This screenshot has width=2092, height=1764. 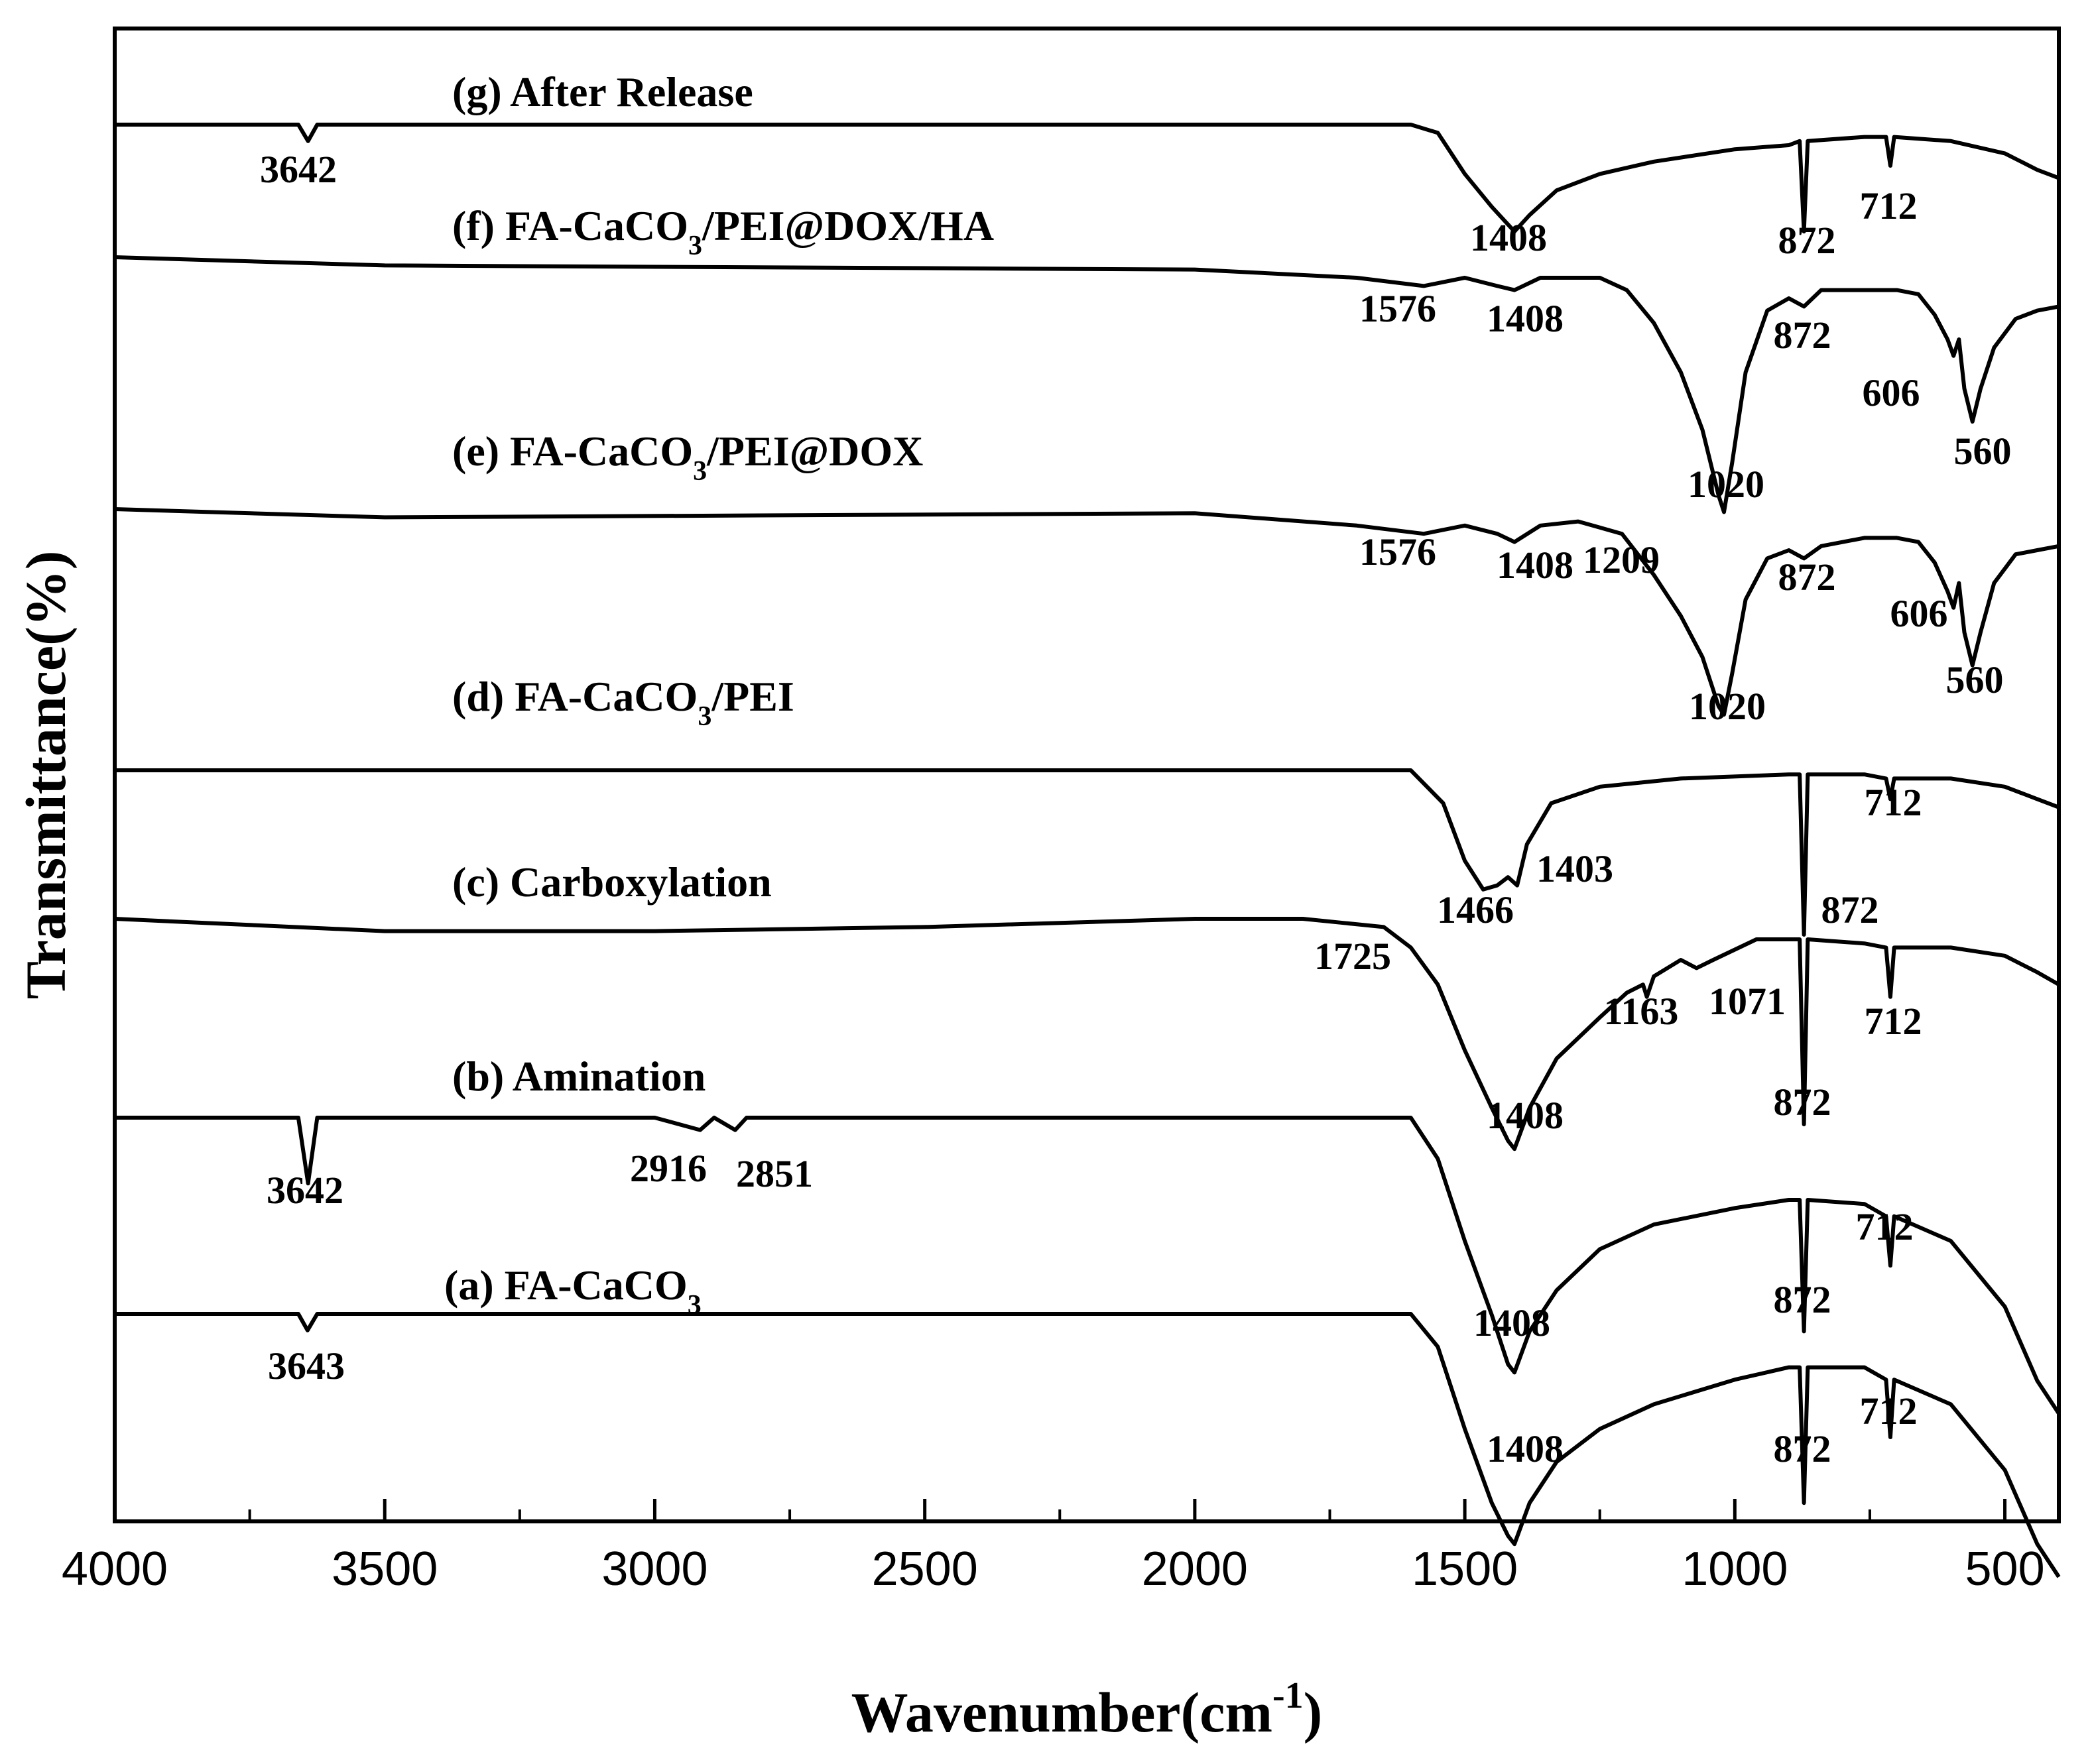 I want to click on peak-label: 1725, so click(x=1352, y=957).